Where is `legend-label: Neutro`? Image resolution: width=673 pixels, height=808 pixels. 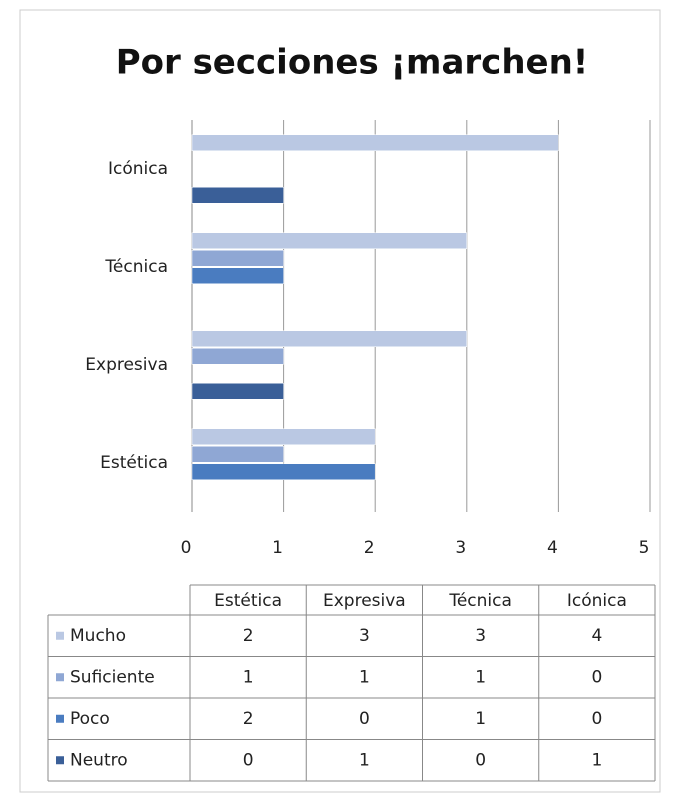 legend-label: Neutro is located at coordinates (99, 760).